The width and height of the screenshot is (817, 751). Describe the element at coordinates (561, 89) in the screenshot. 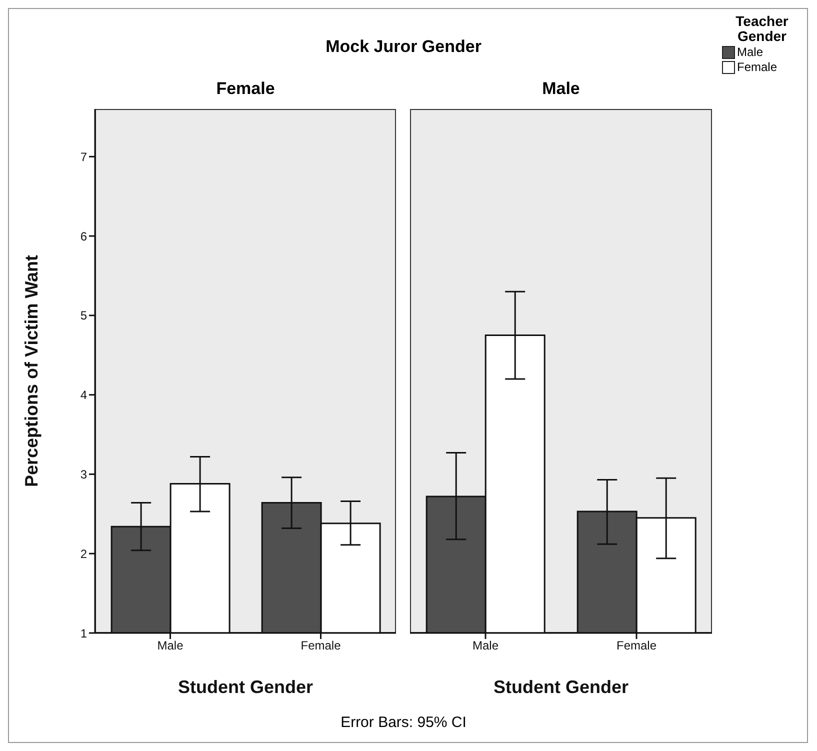

I see `chart-title: Male` at that location.